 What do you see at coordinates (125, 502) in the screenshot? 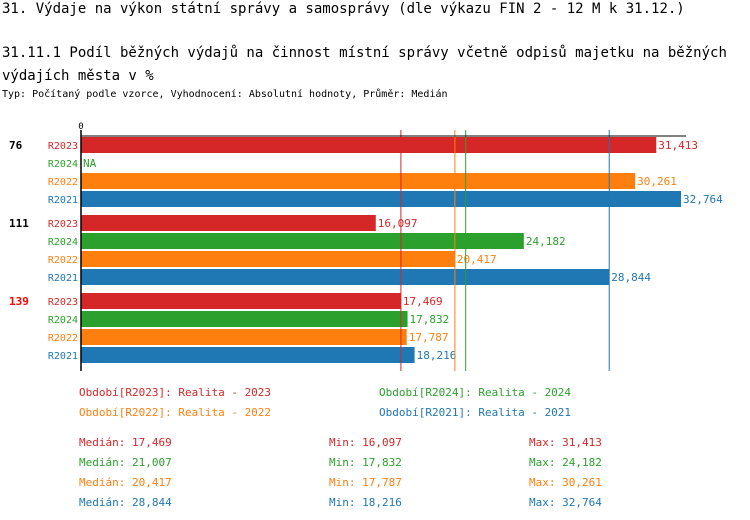
I see `stat-median: Medián: 28,844` at bounding box center [125, 502].